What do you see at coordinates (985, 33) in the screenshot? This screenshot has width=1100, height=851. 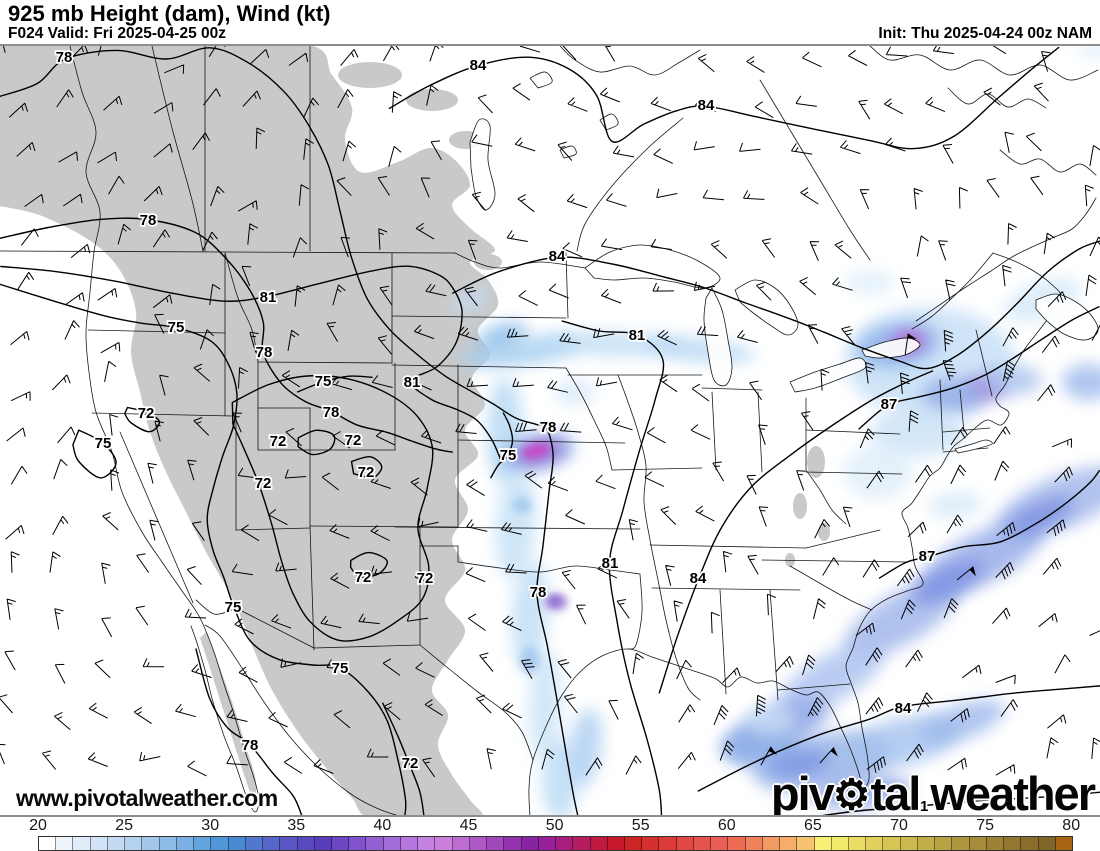 I see `init-time-text: Init: Thu 2025-04-24 00z NAM` at bounding box center [985, 33].